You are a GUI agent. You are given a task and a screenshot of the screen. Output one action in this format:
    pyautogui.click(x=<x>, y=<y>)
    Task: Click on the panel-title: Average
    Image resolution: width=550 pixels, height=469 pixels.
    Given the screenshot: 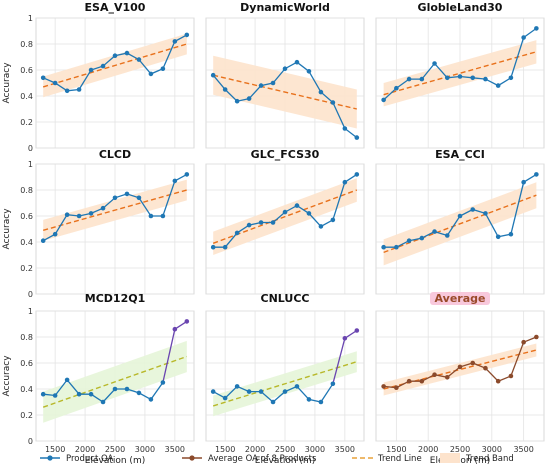 What is the action you would take?
    pyautogui.click(x=460, y=298)
    